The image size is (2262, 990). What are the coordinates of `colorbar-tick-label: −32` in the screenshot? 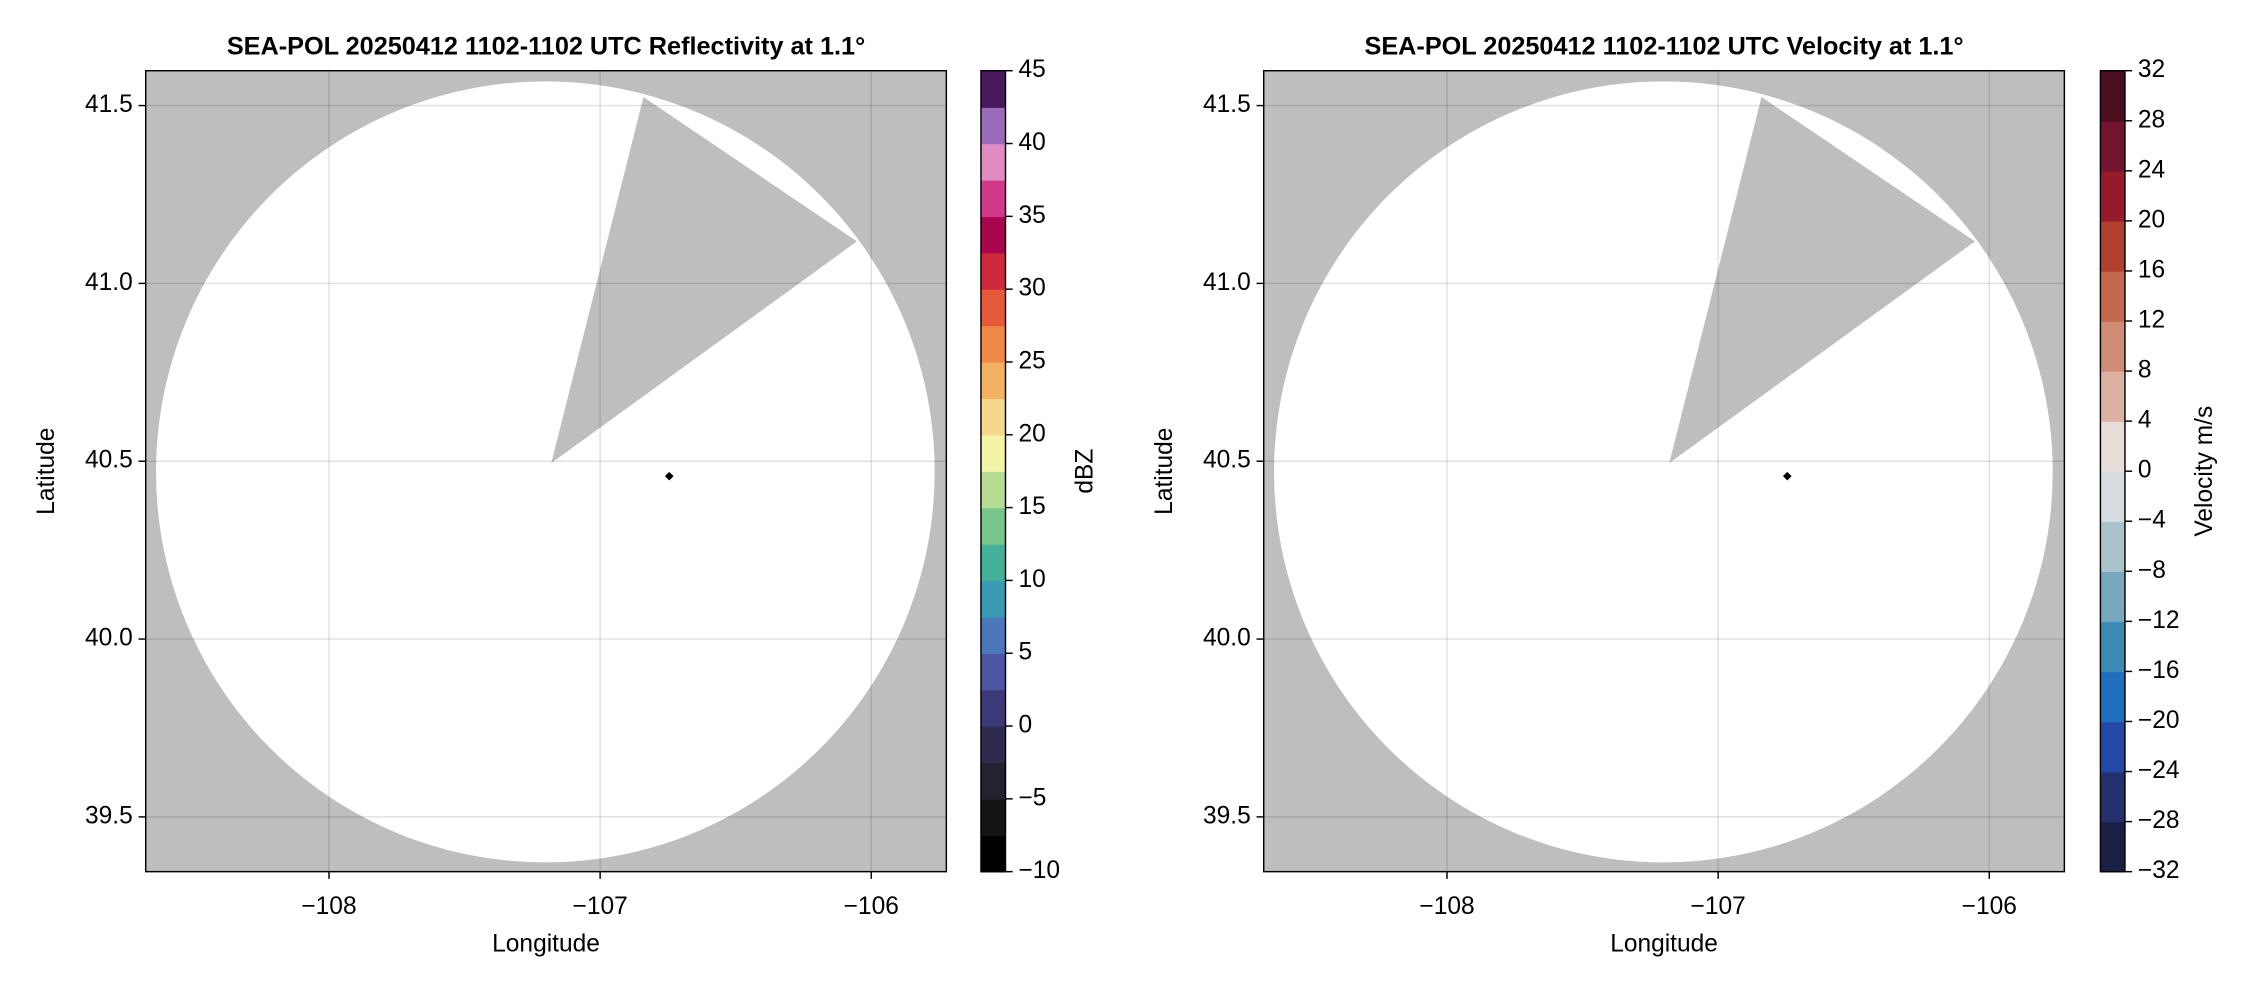 It's located at (2159, 870).